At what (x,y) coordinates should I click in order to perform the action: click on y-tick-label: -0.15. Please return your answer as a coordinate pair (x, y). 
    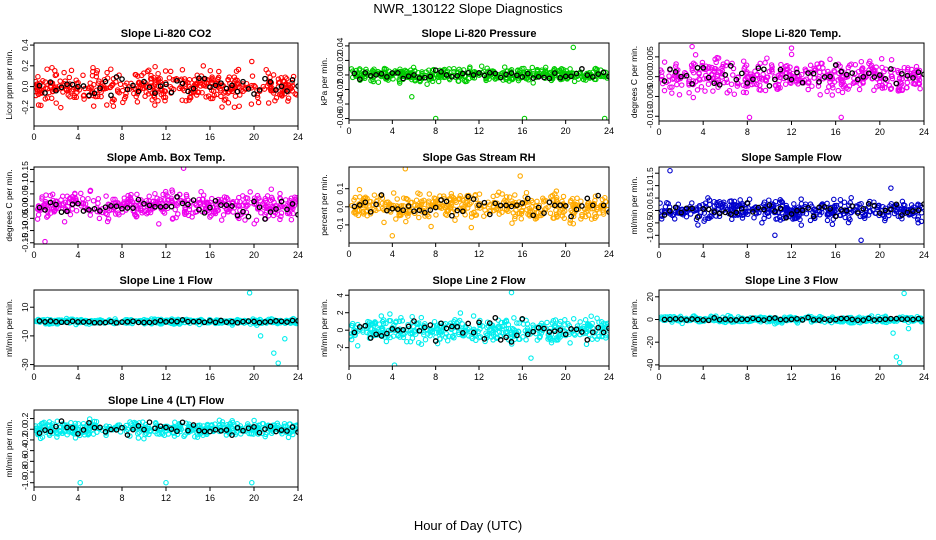
    Looking at the image, I should click on (25, 243).